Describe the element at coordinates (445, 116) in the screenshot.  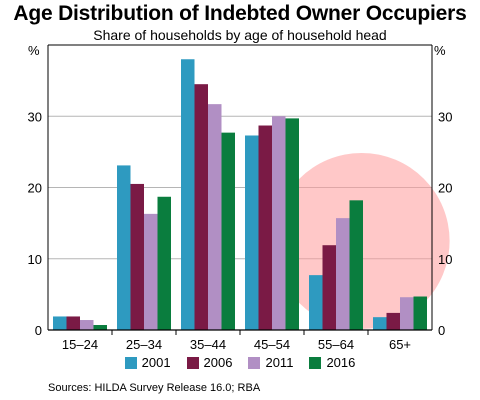
I see `y-tick-label-right: 30` at that location.